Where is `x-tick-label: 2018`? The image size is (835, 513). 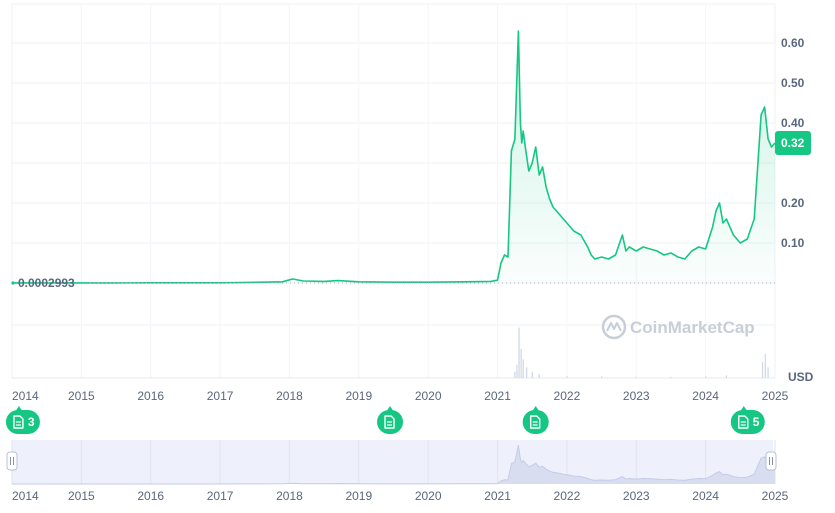 x-tick-label: 2018 is located at coordinates (289, 396).